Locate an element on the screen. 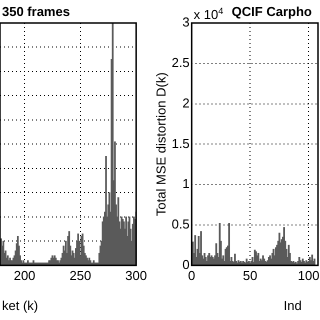 The image size is (320, 320). x-axis-title: ket (k) is located at coordinates (20, 305).